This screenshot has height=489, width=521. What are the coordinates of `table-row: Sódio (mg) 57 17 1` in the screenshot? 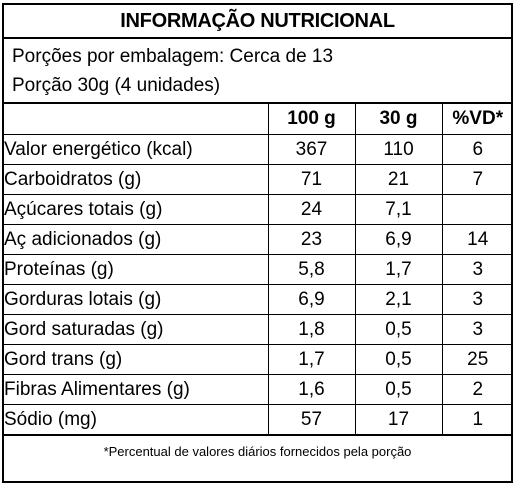 It's located at (258, 419).